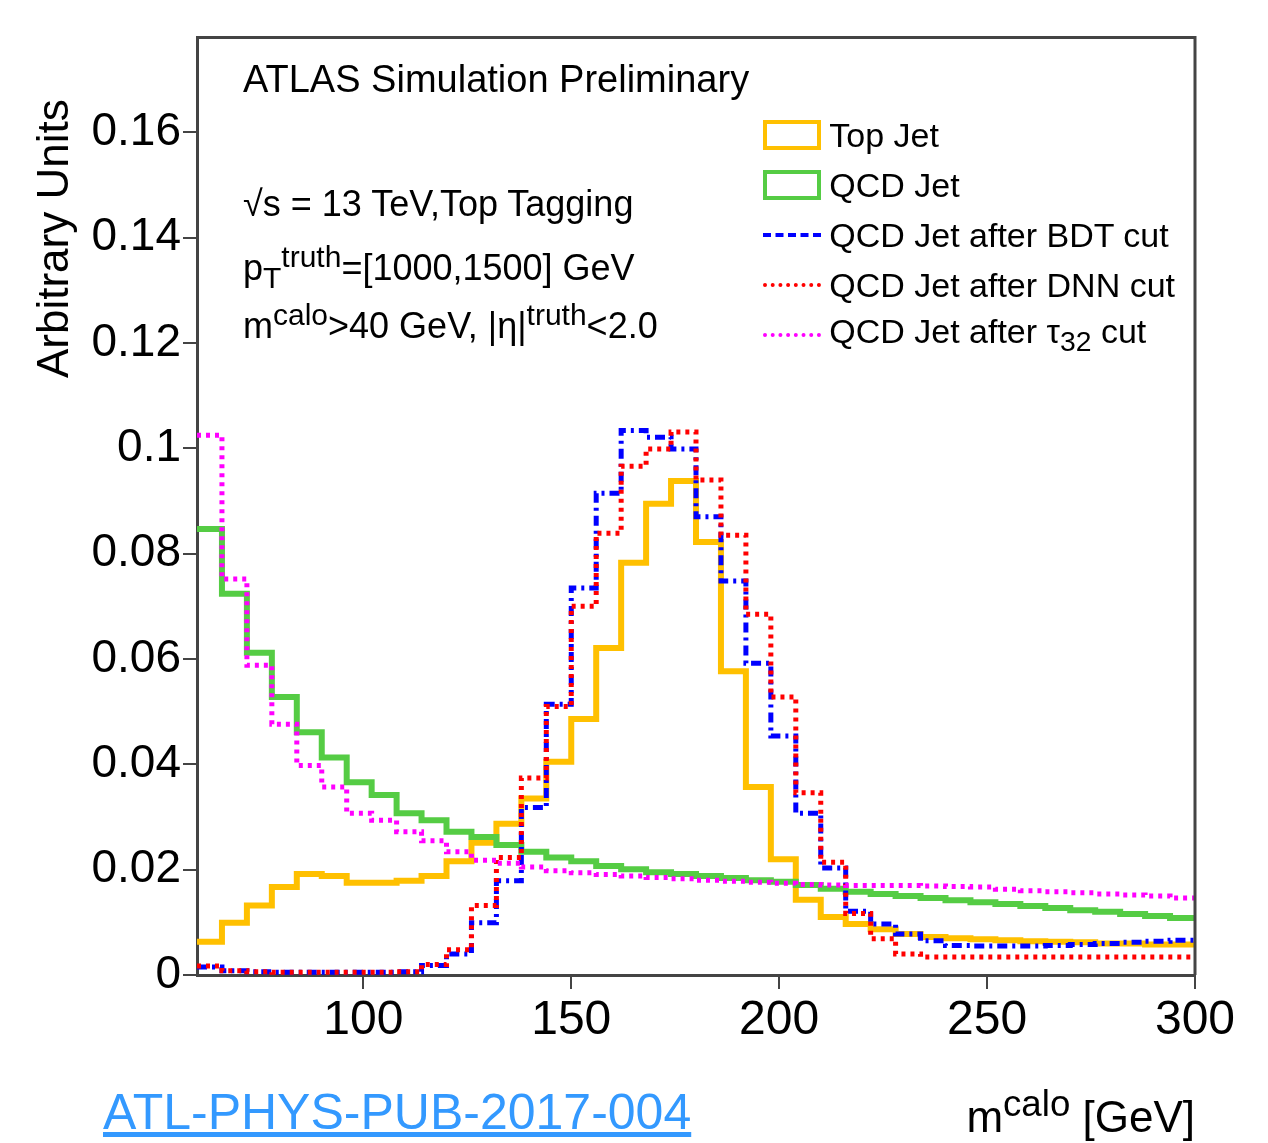 The width and height of the screenshot is (1268, 1143). I want to click on y-tick-label: 0.06, so click(136, 655).